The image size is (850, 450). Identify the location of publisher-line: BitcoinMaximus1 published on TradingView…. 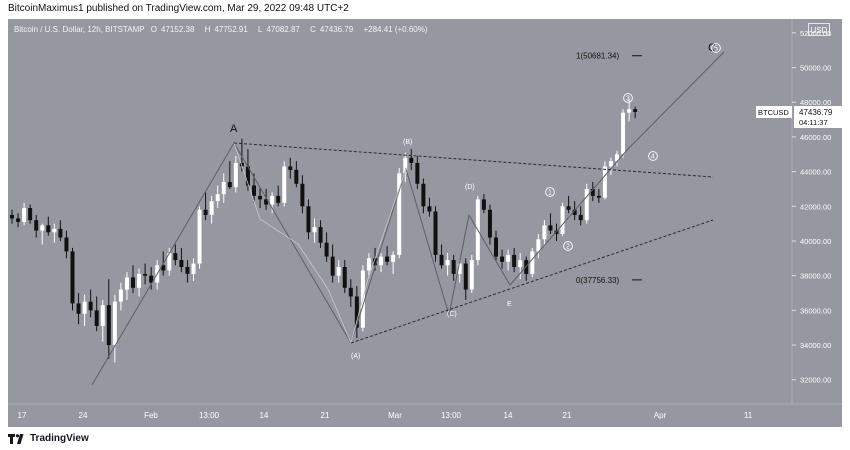
(178, 8).